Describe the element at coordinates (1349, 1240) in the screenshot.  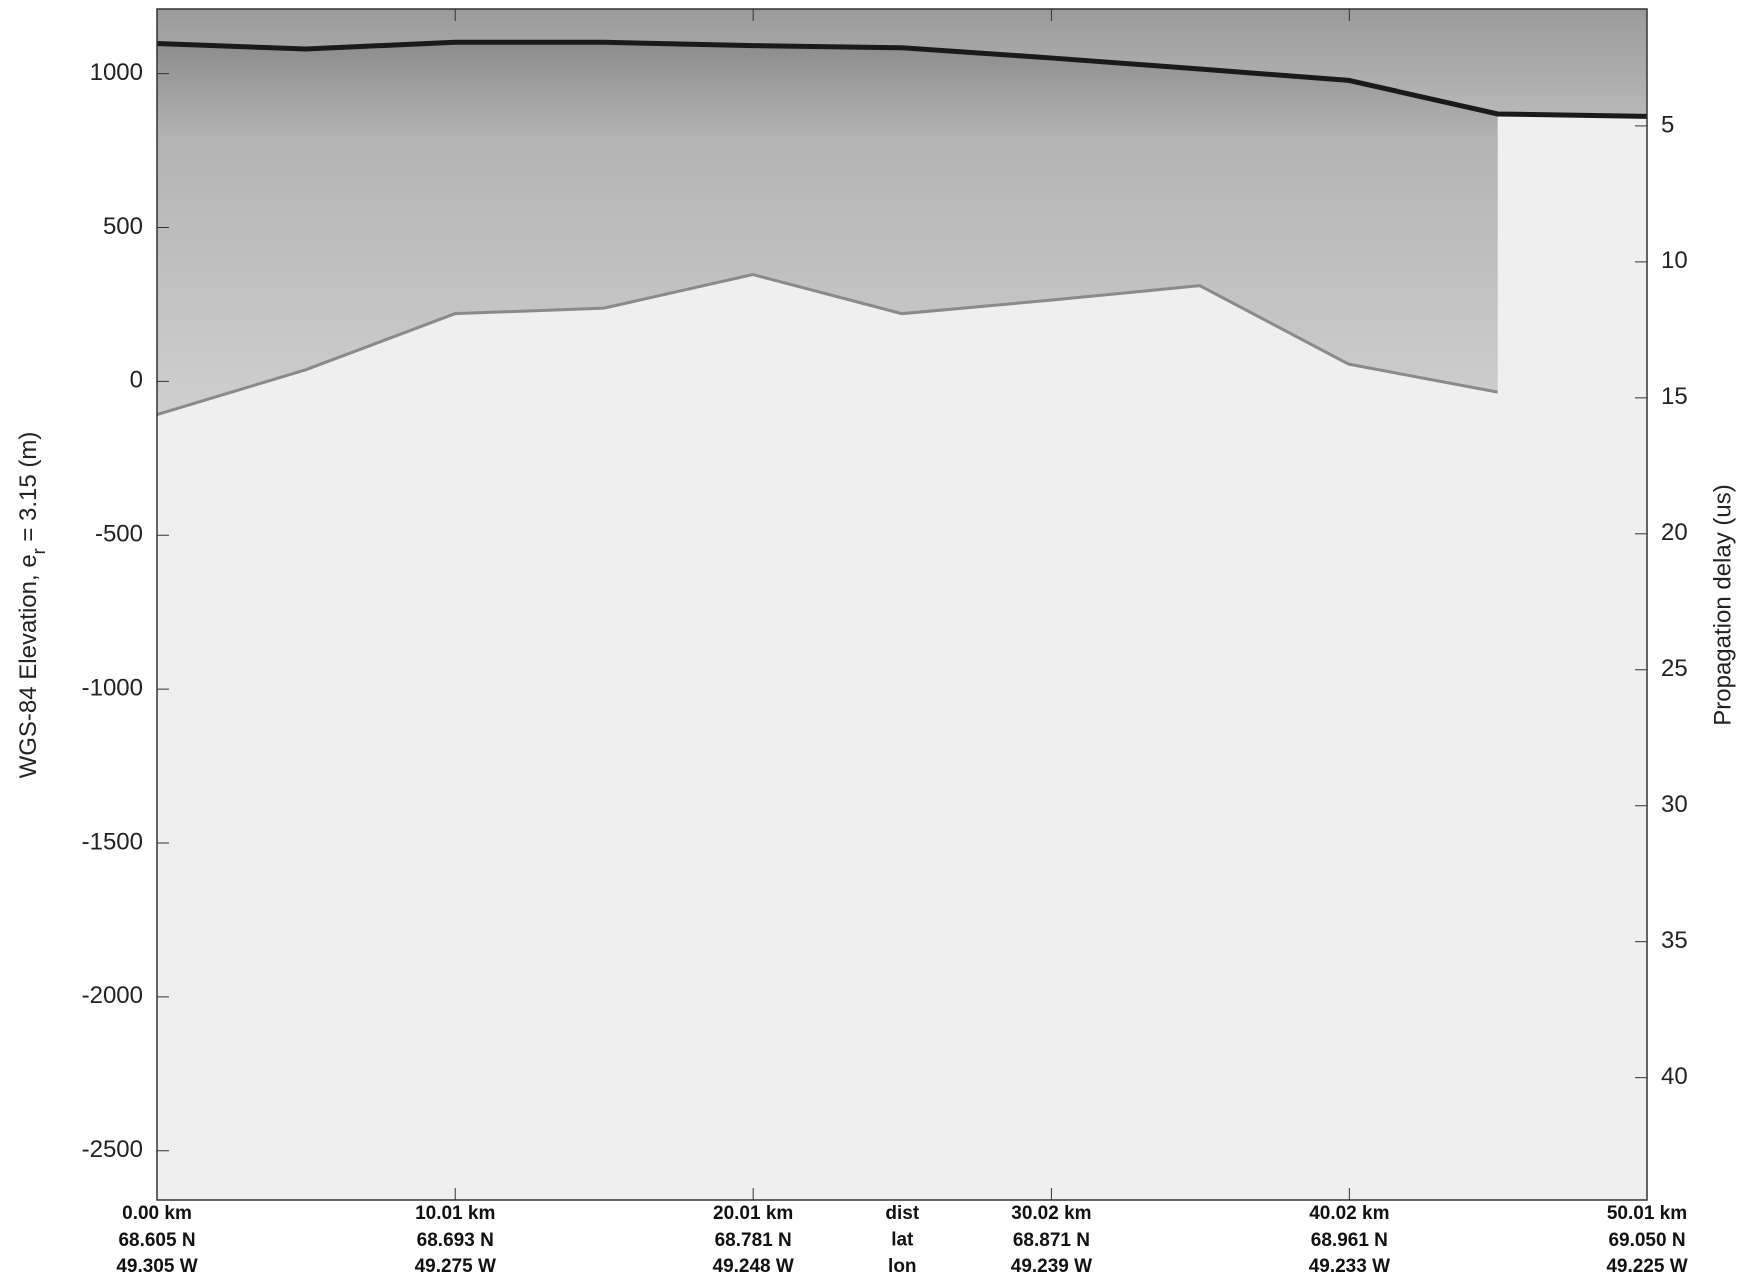
I see `lat-label: 68.961 N` at that location.